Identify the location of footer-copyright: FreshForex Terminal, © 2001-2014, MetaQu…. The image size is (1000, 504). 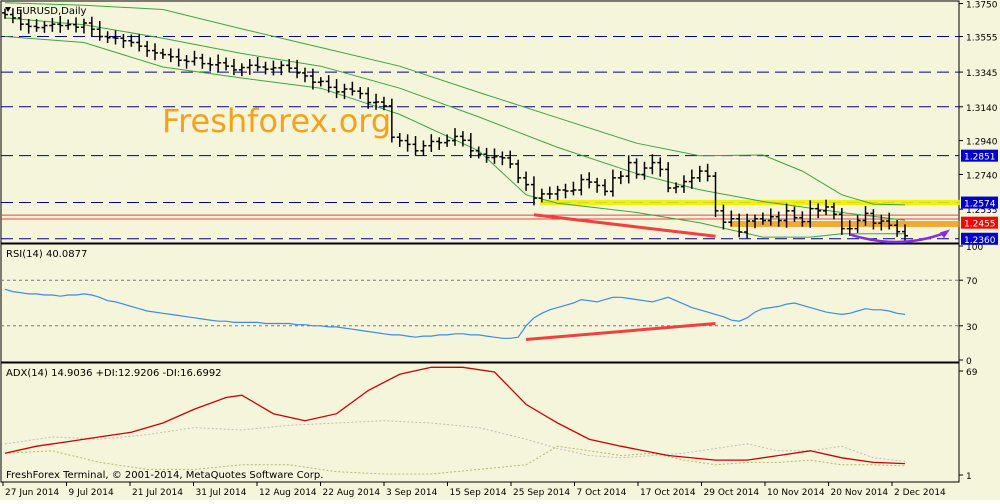
(164, 475).